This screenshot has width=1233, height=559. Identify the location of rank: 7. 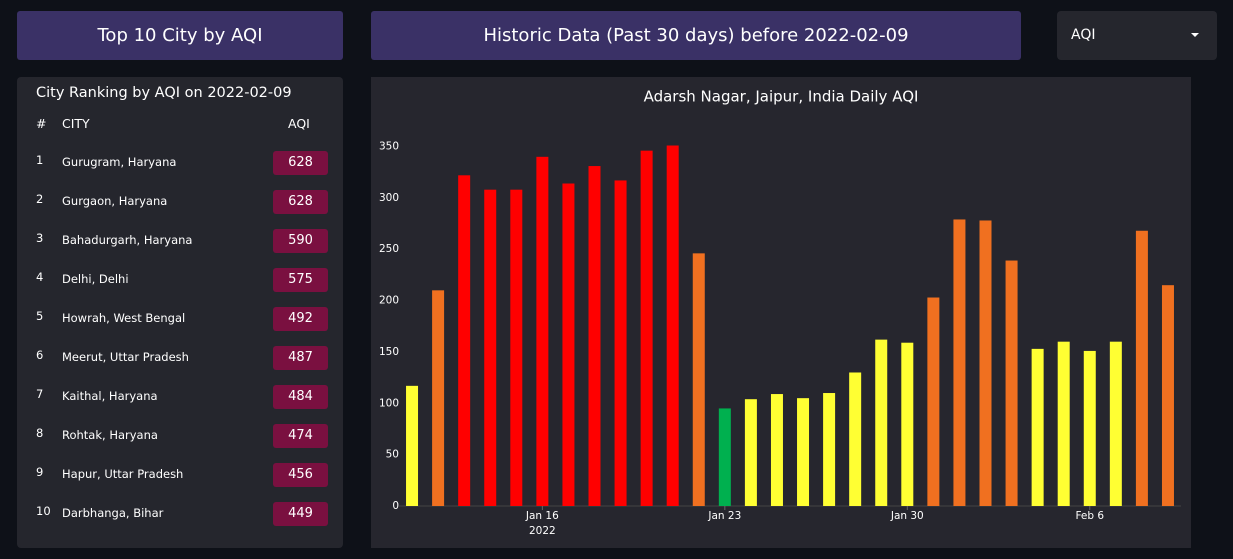
(40, 394).